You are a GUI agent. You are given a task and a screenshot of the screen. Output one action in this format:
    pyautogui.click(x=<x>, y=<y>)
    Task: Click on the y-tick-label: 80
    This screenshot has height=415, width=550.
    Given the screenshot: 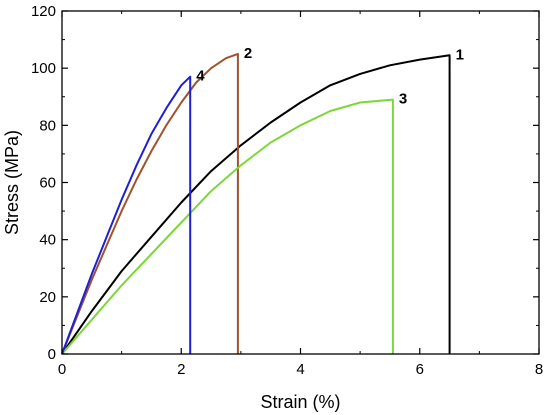 What is the action you would take?
    pyautogui.click(x=47, y=125)
    